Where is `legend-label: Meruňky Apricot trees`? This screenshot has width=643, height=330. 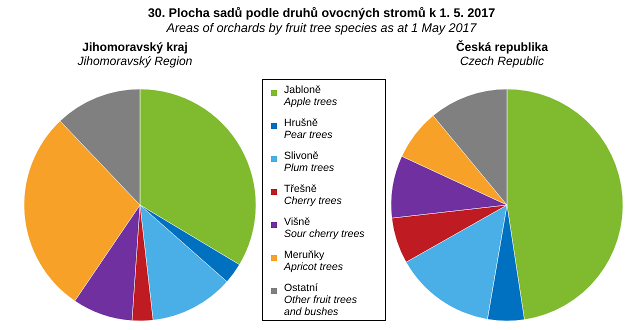
legend-label: Meruňky Apricot trees is located at coordinates (314, 261).